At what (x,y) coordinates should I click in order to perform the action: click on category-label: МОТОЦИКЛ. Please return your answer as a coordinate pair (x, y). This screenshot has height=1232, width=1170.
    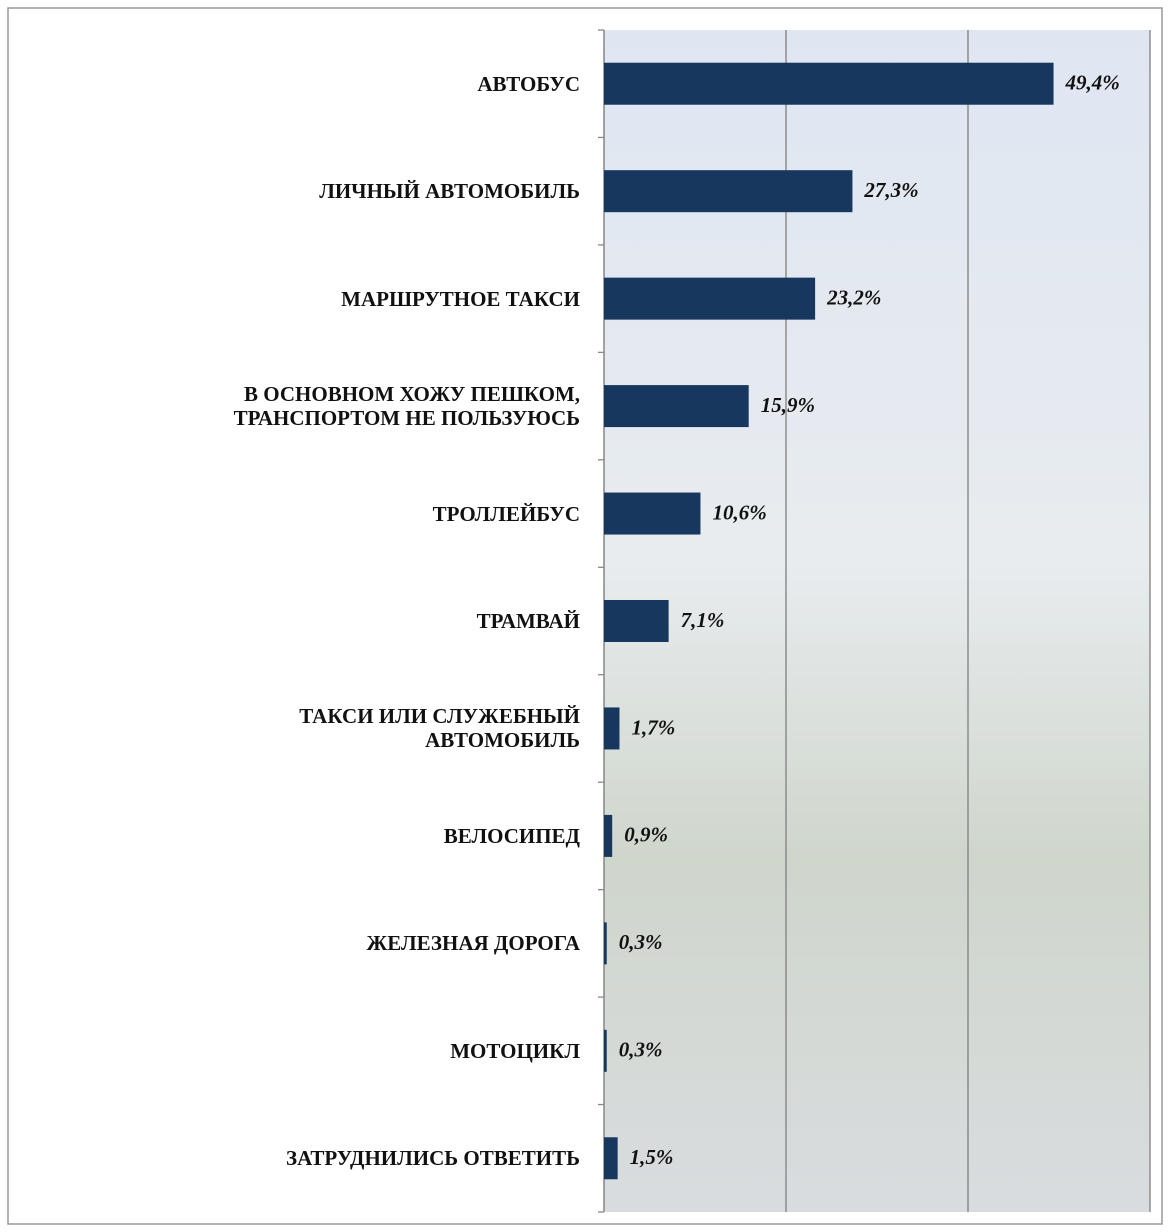
    Looking at the image, I should click on (515, 1050).